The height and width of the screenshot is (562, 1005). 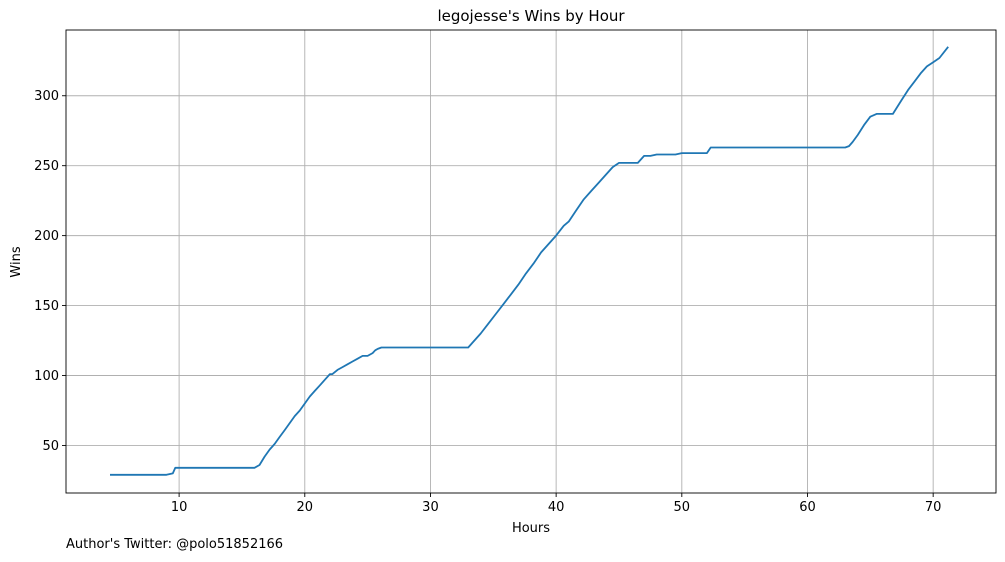 What do you see at coordinates (682, 507) in the screenshot?
I see `x-tick-label: 50` at bounding box center [682, 507].